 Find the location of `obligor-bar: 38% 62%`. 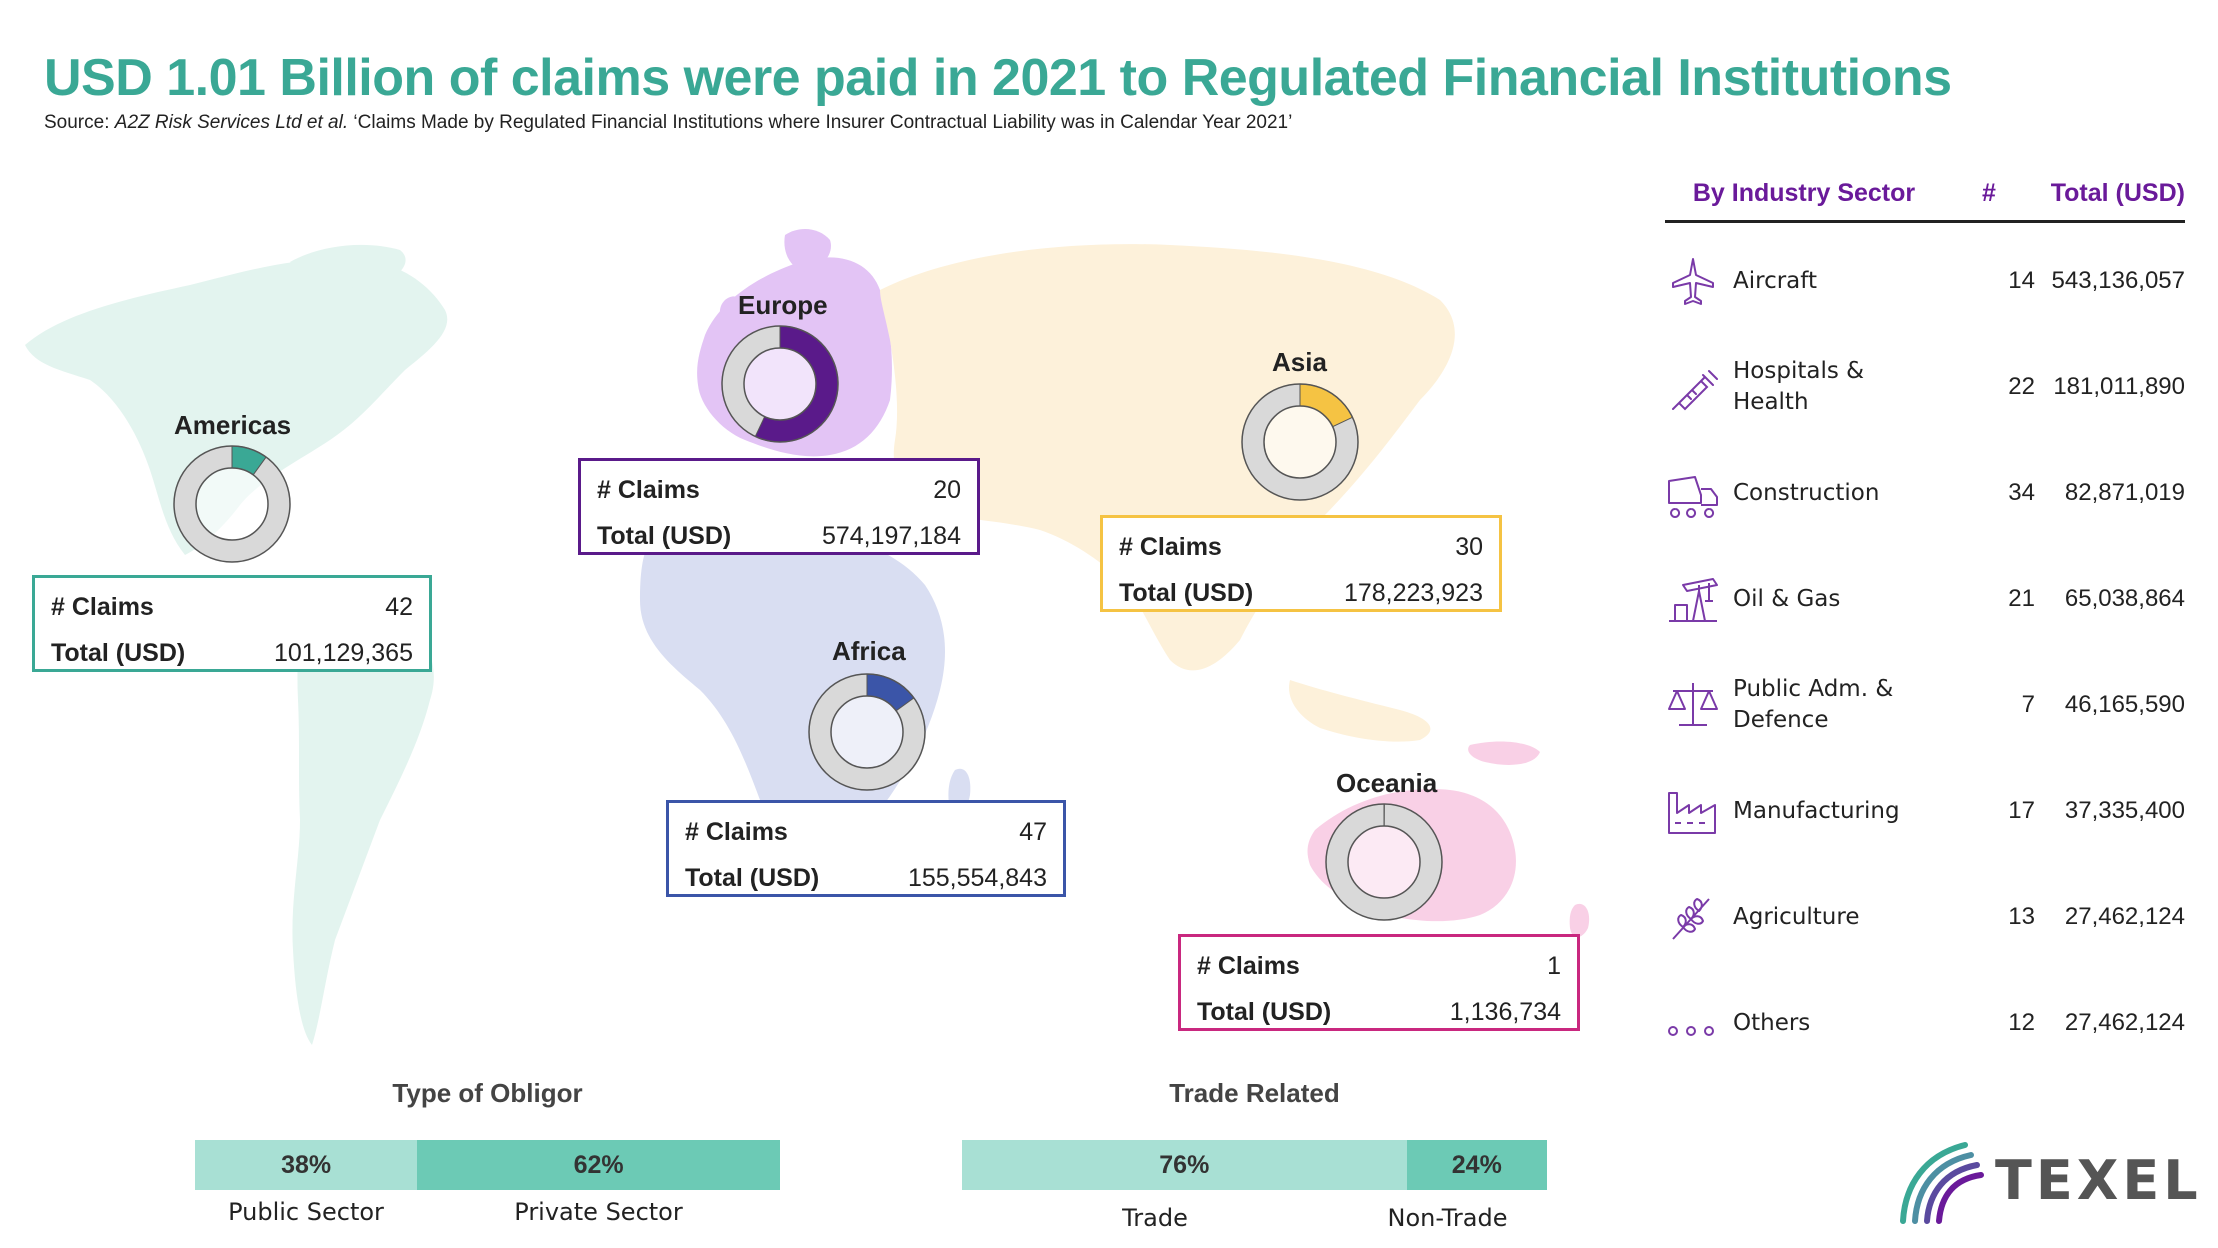

obligor-bar: 38% 62% is located at coordinates (487, 1165).